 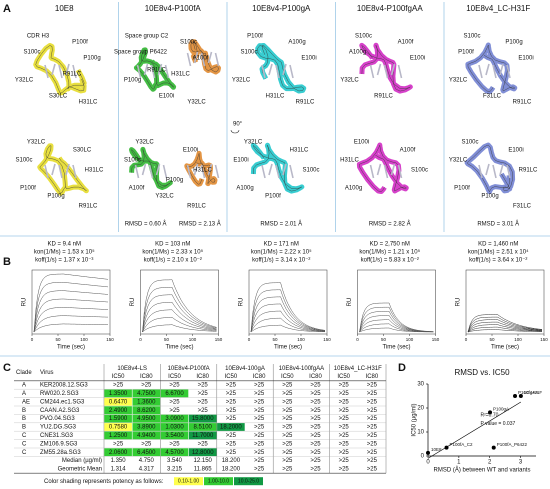 What do you see at coordinates (498, 224) in the screenshot?
I see `rmsd-label: RMSD = 3.01 Å` at bounding box center [498, 224].